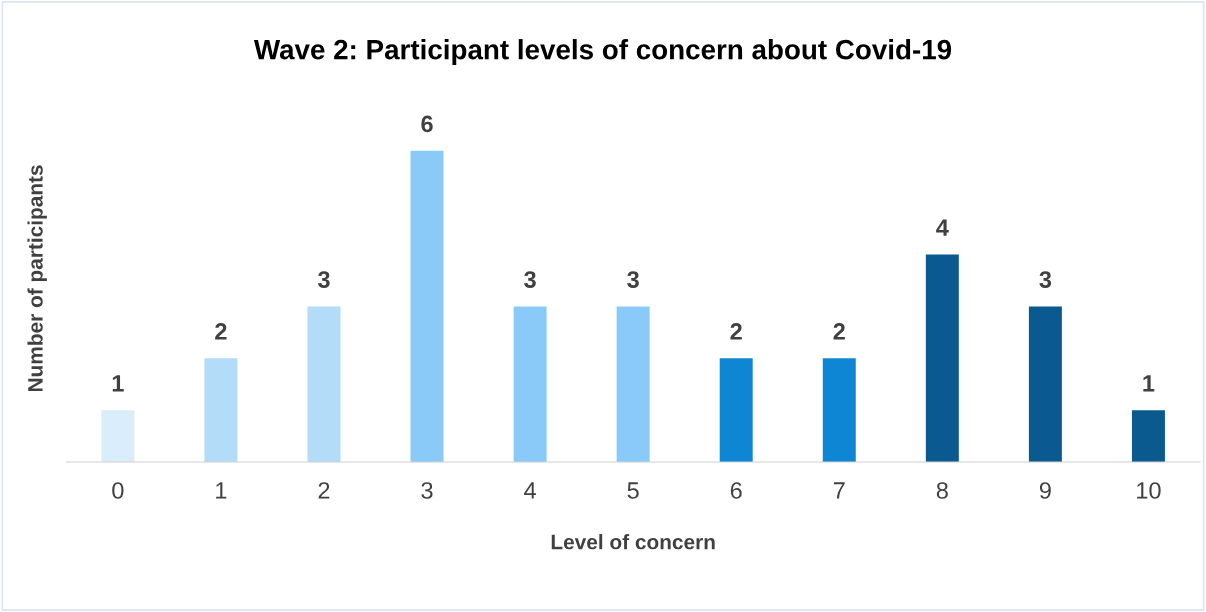  I want to click on x-tick-label: 5, so click(633, 490).